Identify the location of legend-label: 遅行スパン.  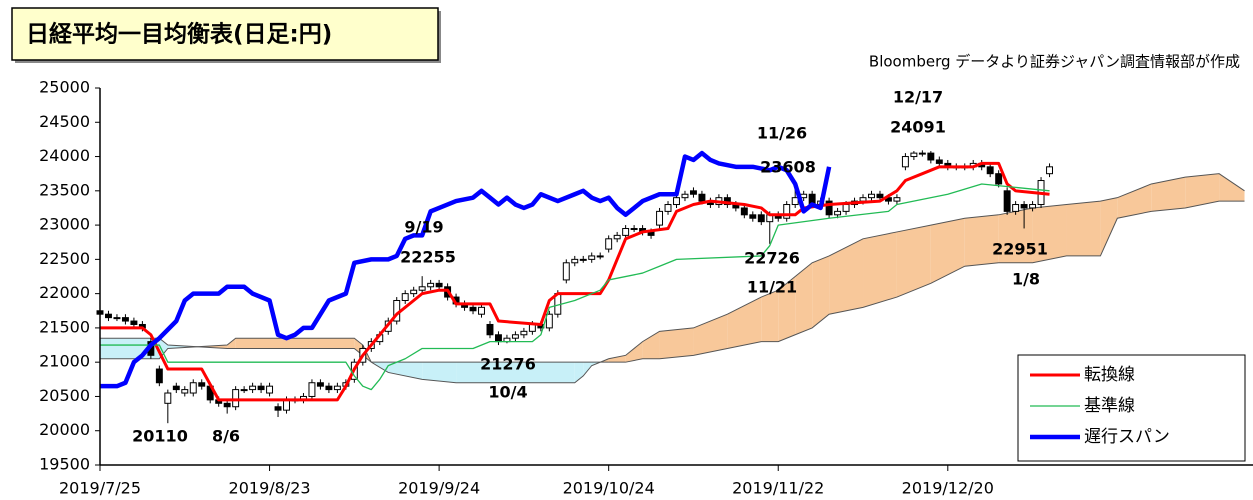
(1127, 437).